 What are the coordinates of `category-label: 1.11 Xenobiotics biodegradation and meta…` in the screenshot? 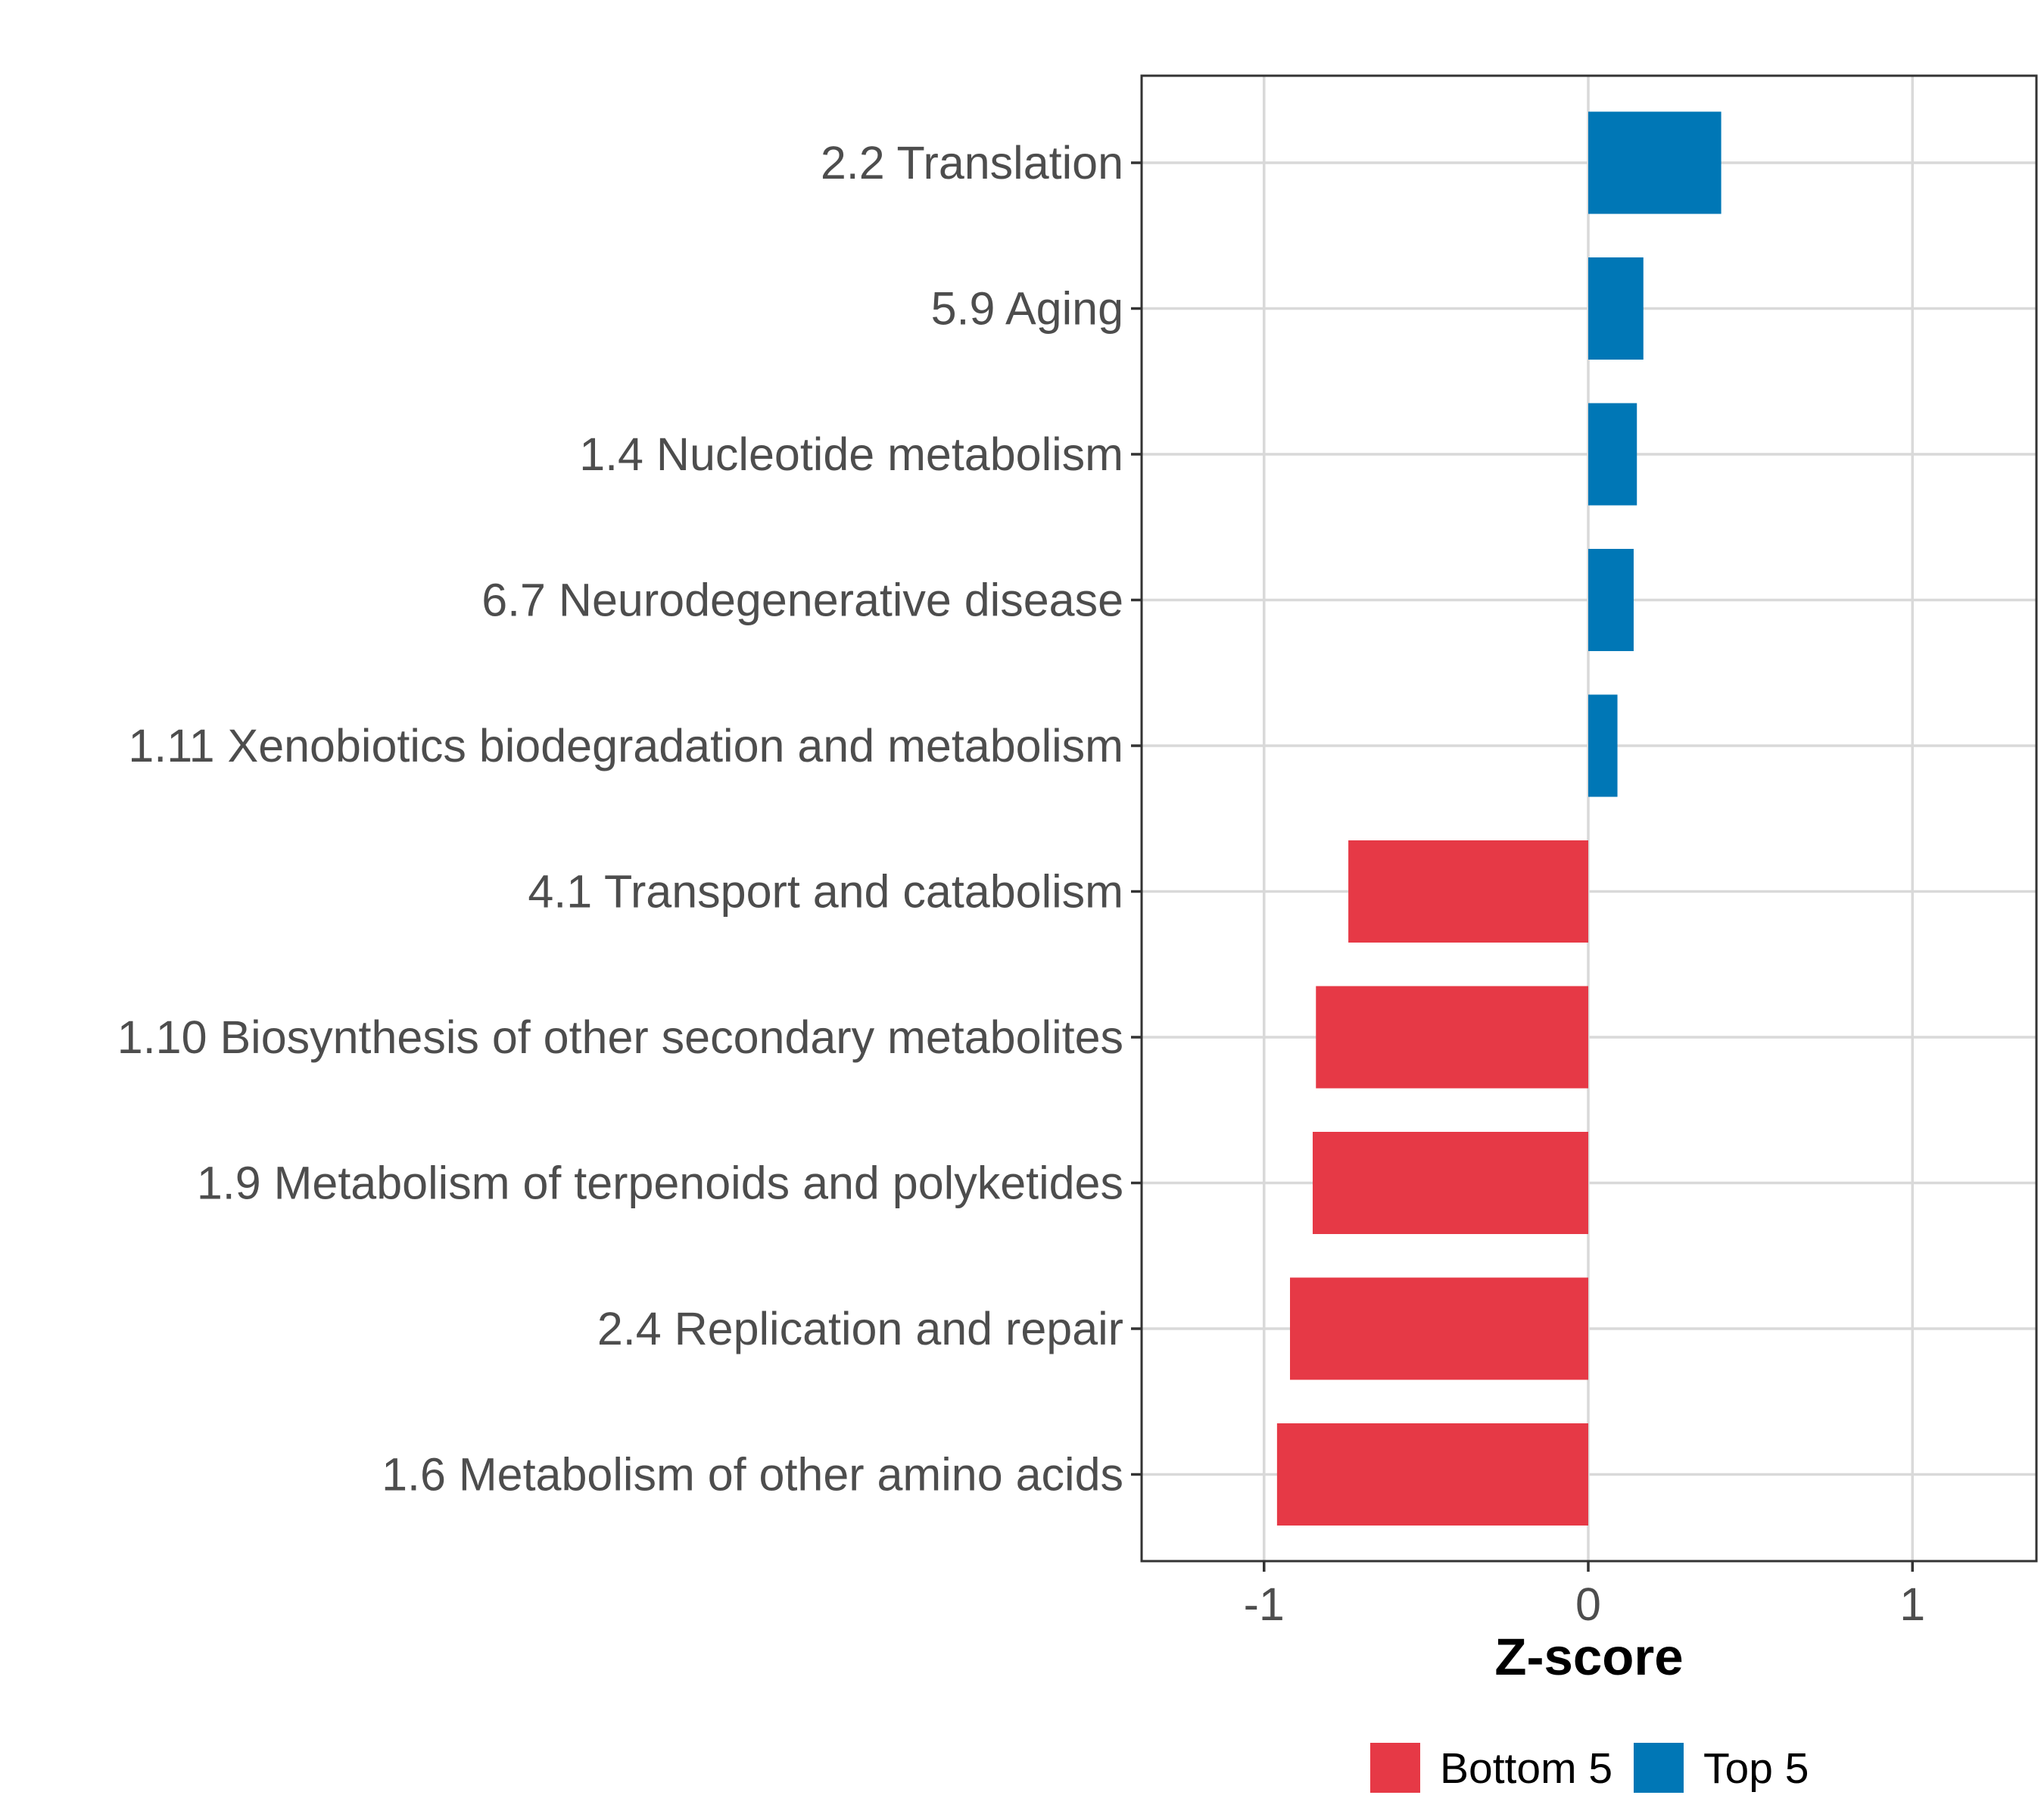 It's located at (625, 745).